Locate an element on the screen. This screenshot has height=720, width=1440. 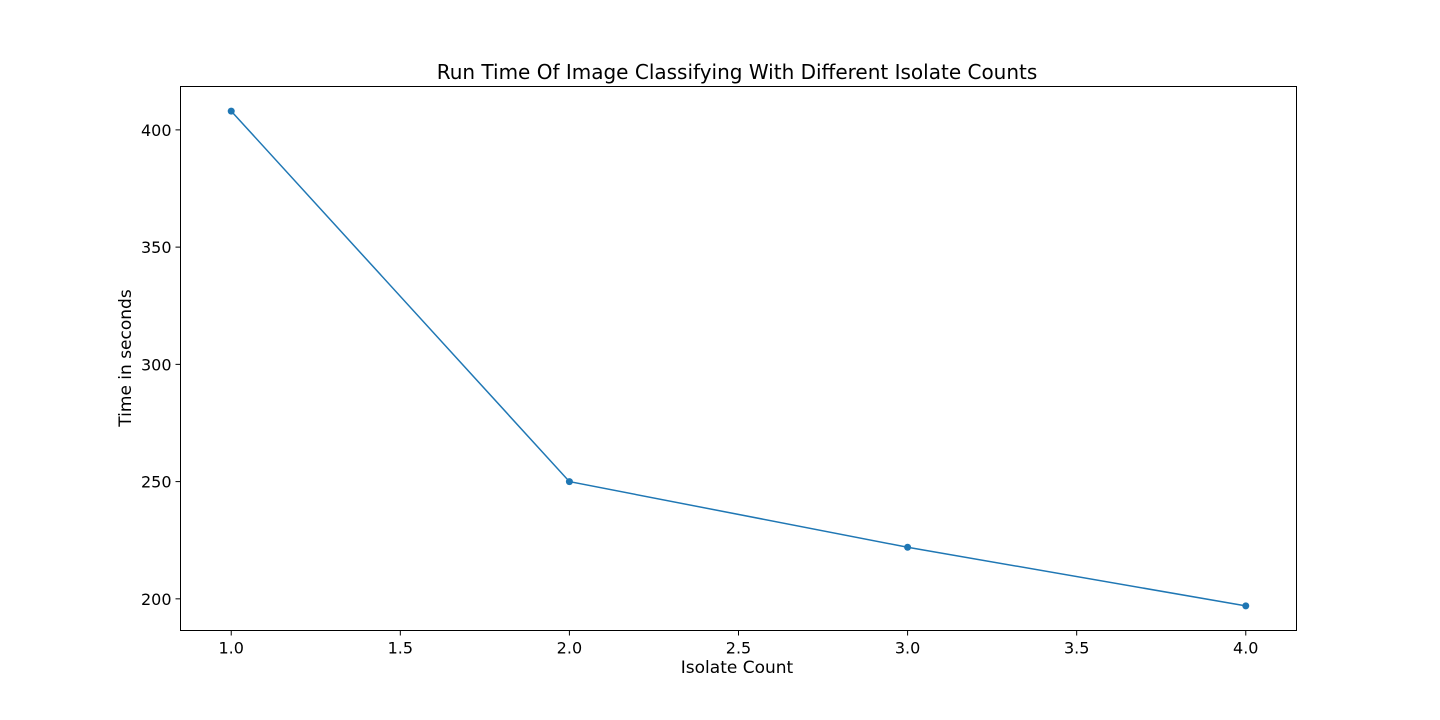
y-tick-label: 200 is located at coordinates (156, 599).